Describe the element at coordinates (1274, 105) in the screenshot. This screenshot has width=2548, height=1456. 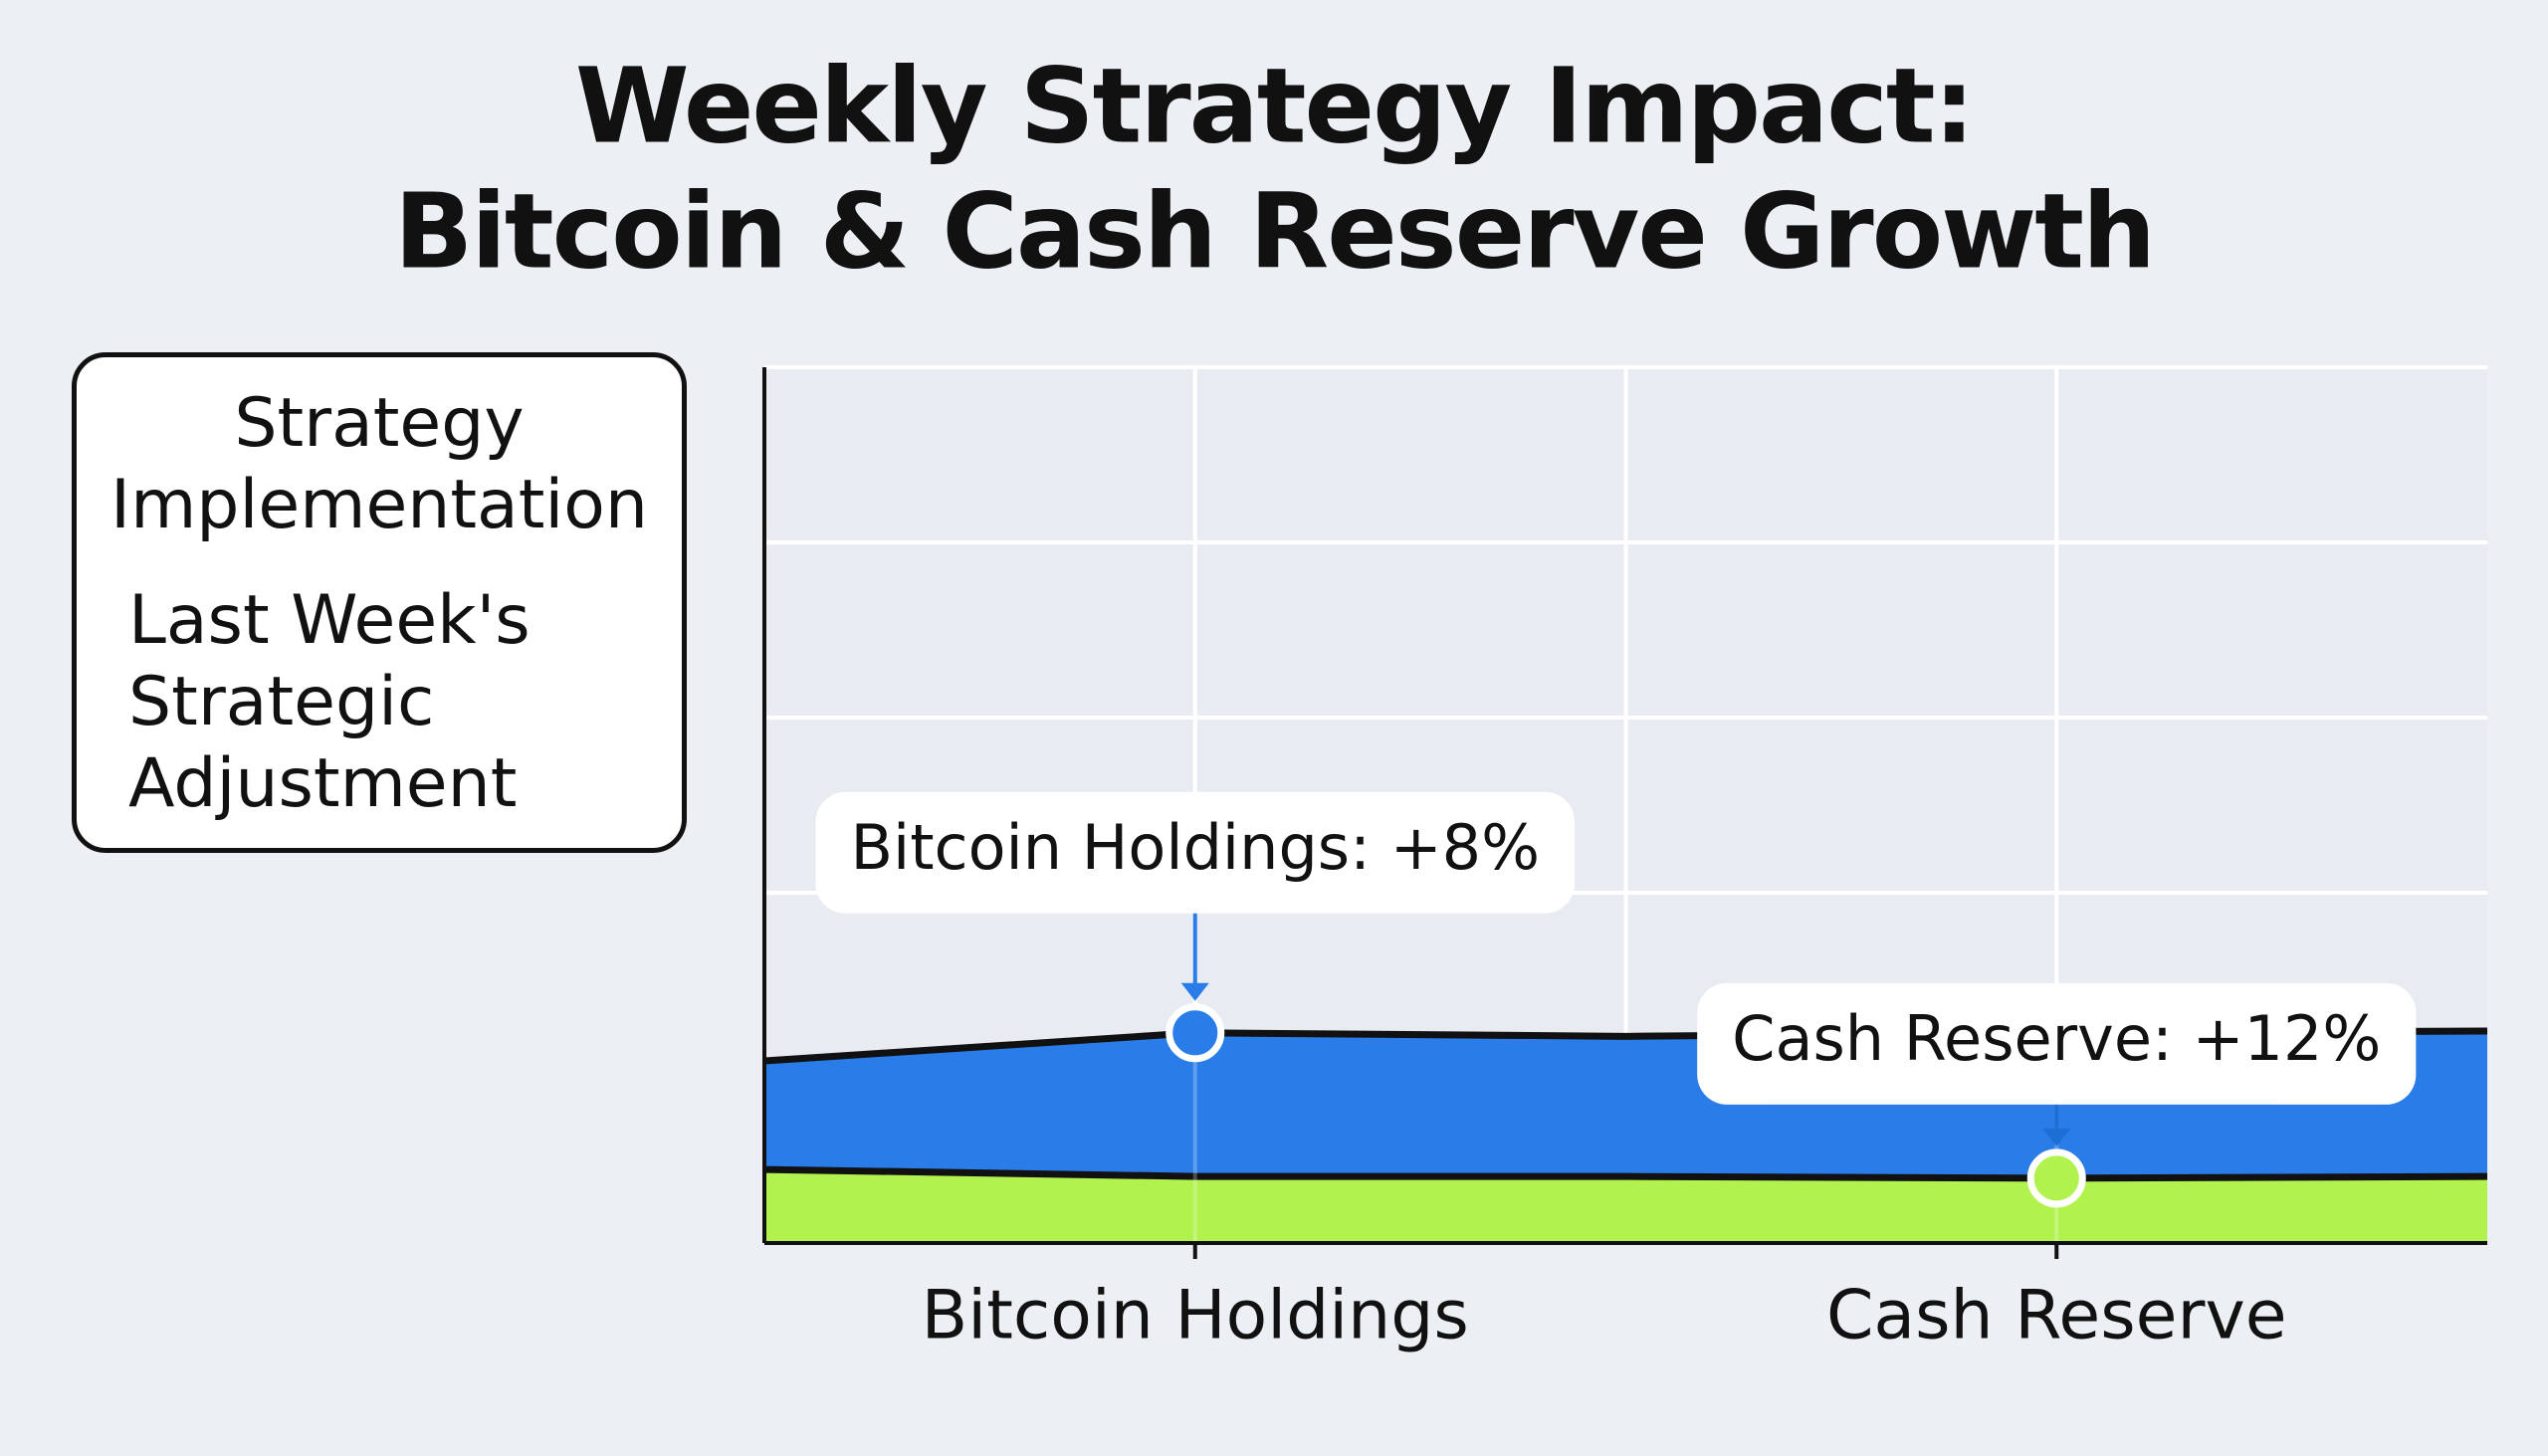
I see `chart-title: Weekly Strategy Impact:` at that location.